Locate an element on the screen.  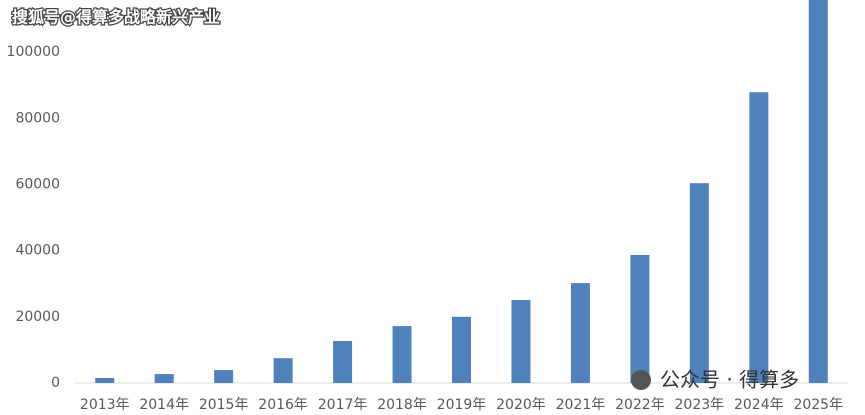
x-tick-label: 2018年 is located at coordinates (402, 405).